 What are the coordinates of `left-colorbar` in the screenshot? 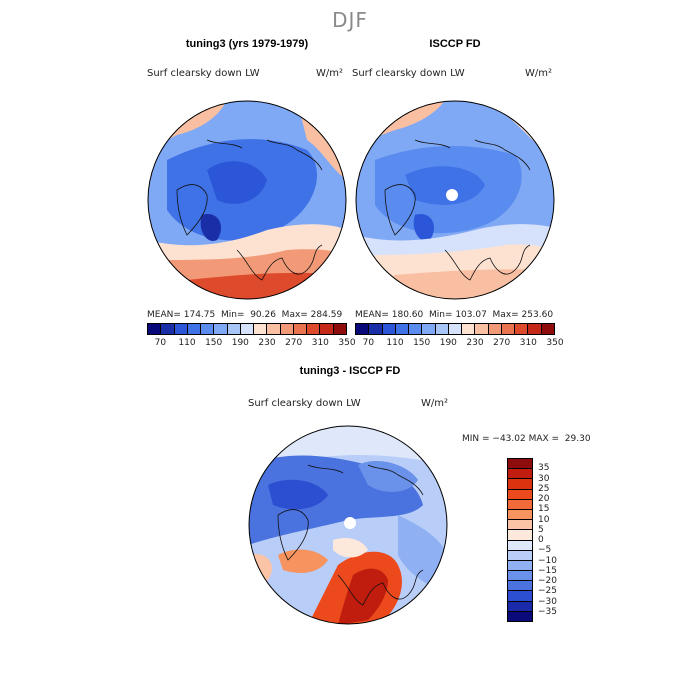 It's located at (247, 329).